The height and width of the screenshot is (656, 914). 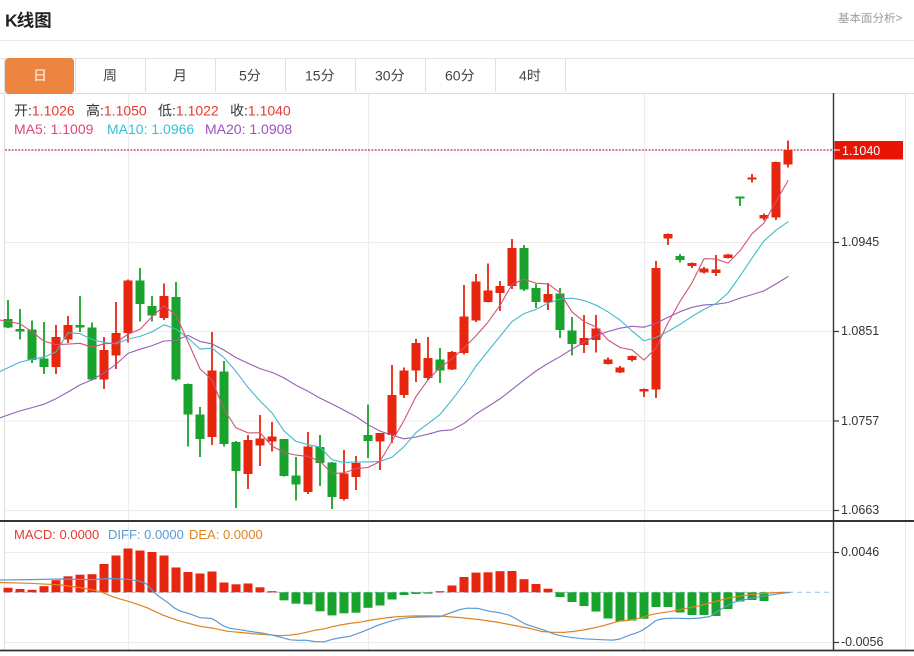 I want to click on svg-text: 30, so click(x=383, y=75).